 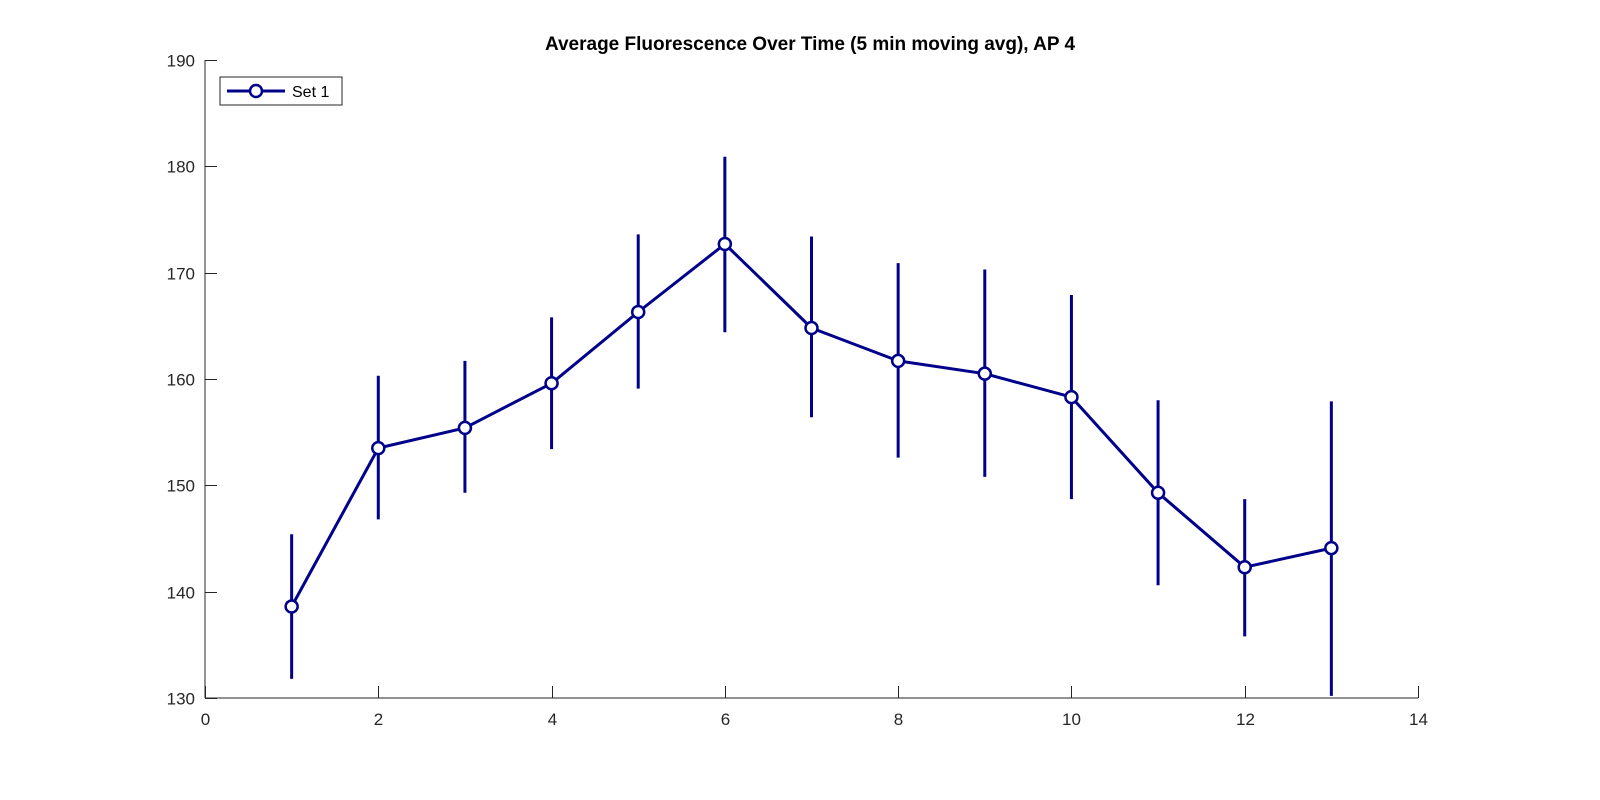 What do you see at coordinates (1071, 719) in the screenshot?
I see `x-tick-label: 10` at bounding box center [1071, 719].